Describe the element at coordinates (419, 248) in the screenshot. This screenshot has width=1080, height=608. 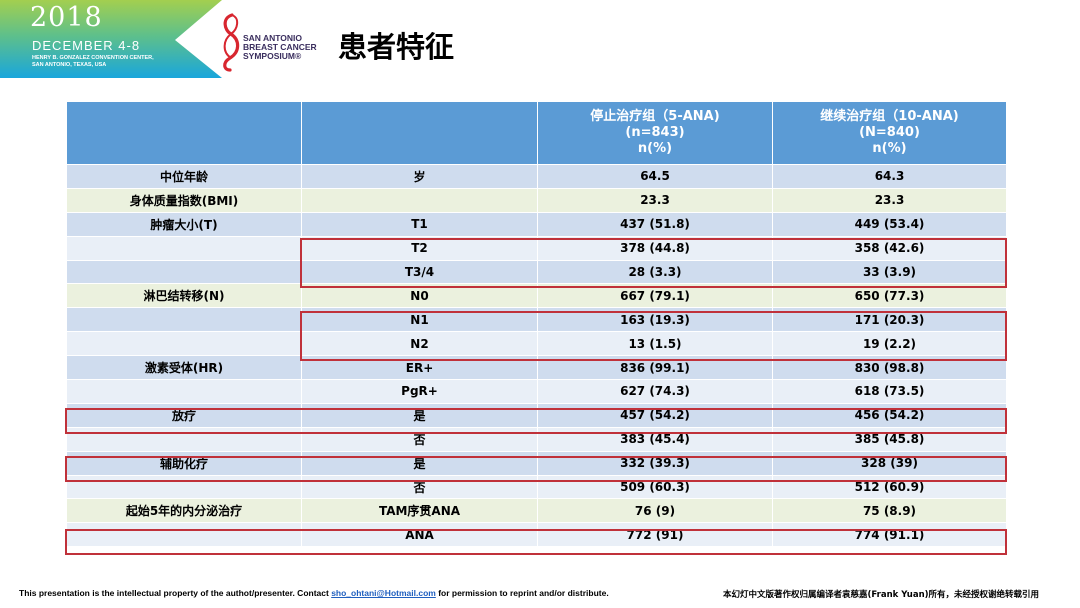
I see `table-cell: T2` at that location.